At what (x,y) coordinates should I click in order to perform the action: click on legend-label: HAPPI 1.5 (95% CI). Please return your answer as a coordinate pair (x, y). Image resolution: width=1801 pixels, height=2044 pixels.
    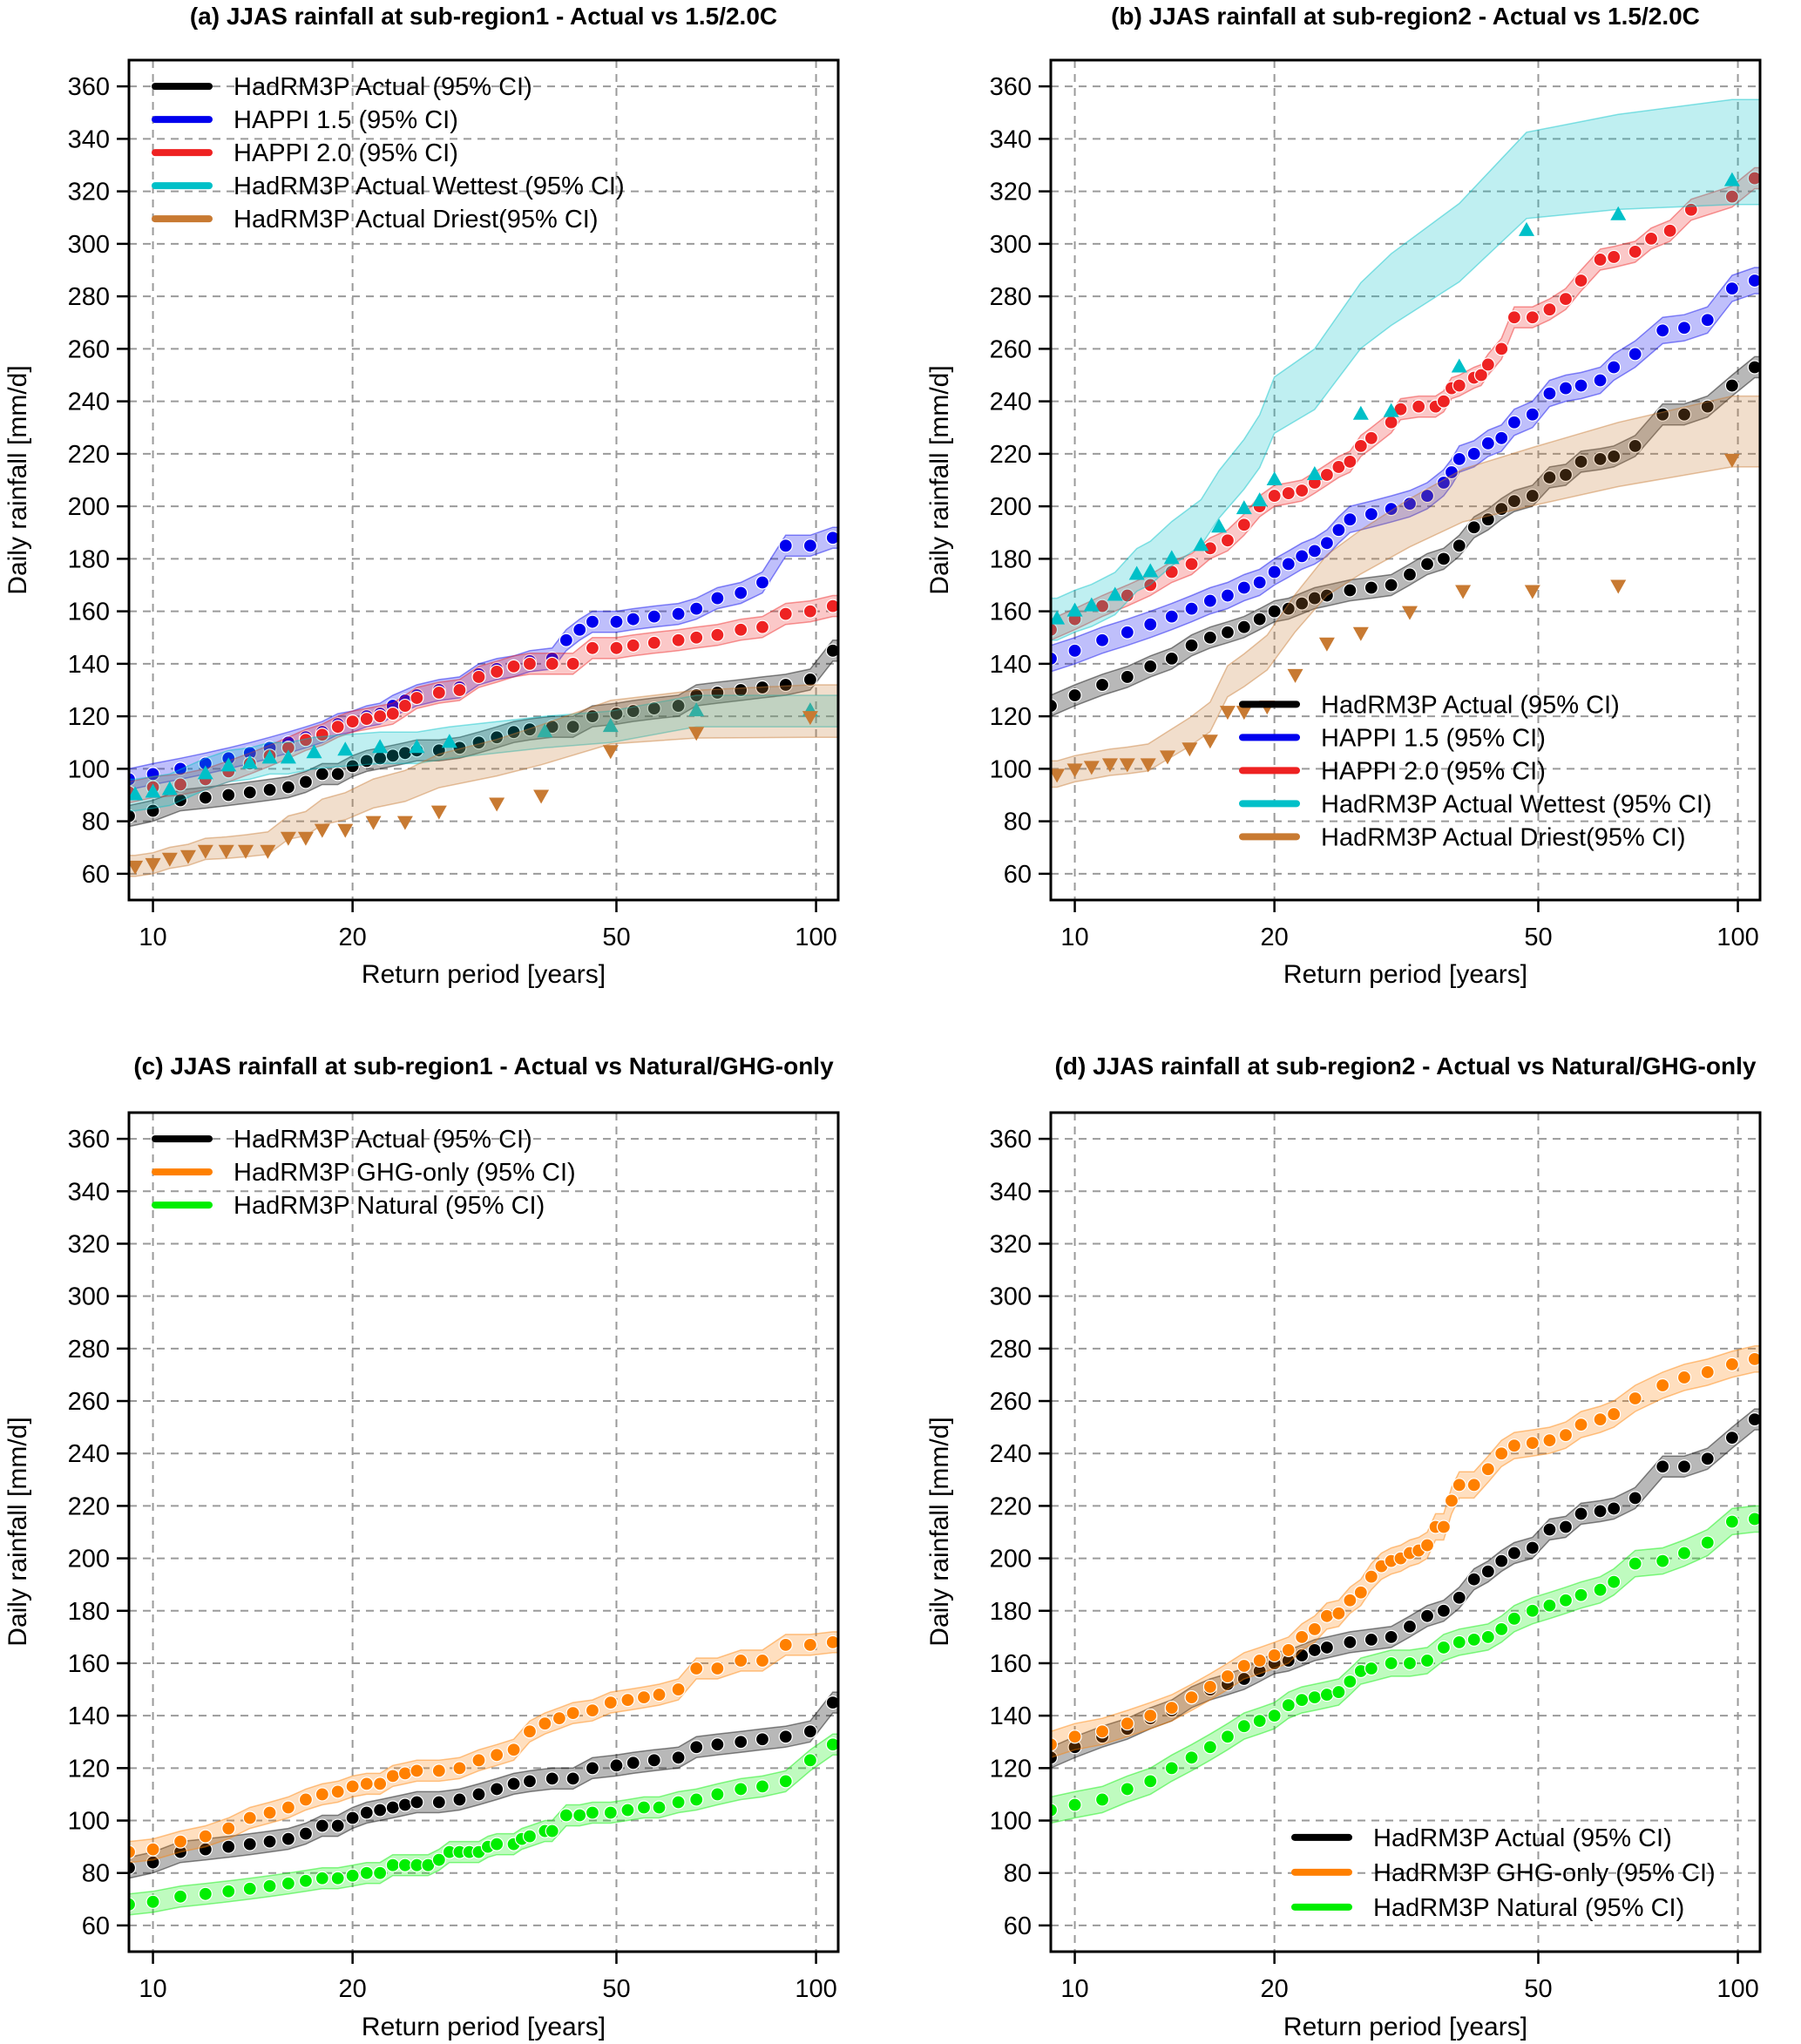
    Looking at the image, I should click on (346, 120).